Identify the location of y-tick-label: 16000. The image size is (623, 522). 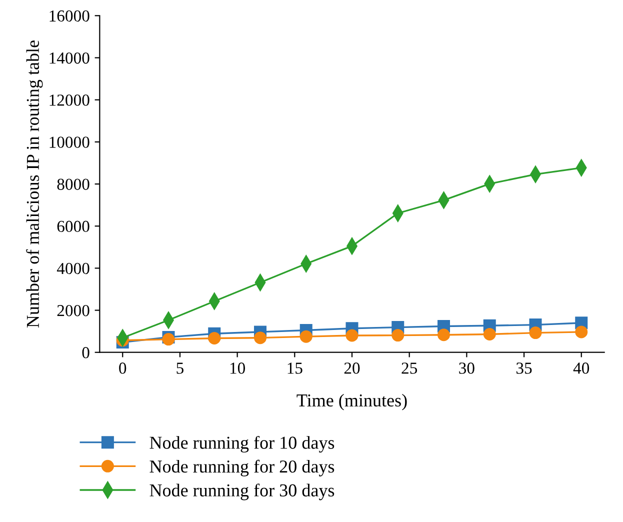
(70, 16).